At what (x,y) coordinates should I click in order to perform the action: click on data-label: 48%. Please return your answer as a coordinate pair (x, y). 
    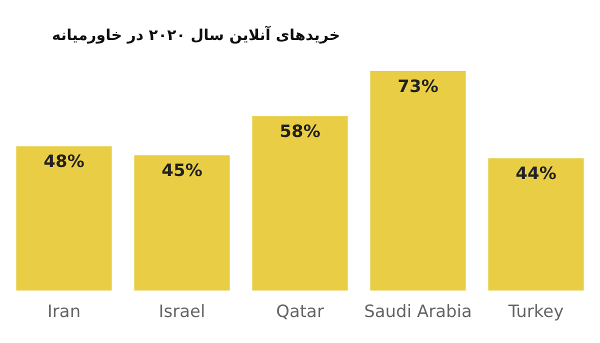
    Looking at the image, I should click on (64, 162).